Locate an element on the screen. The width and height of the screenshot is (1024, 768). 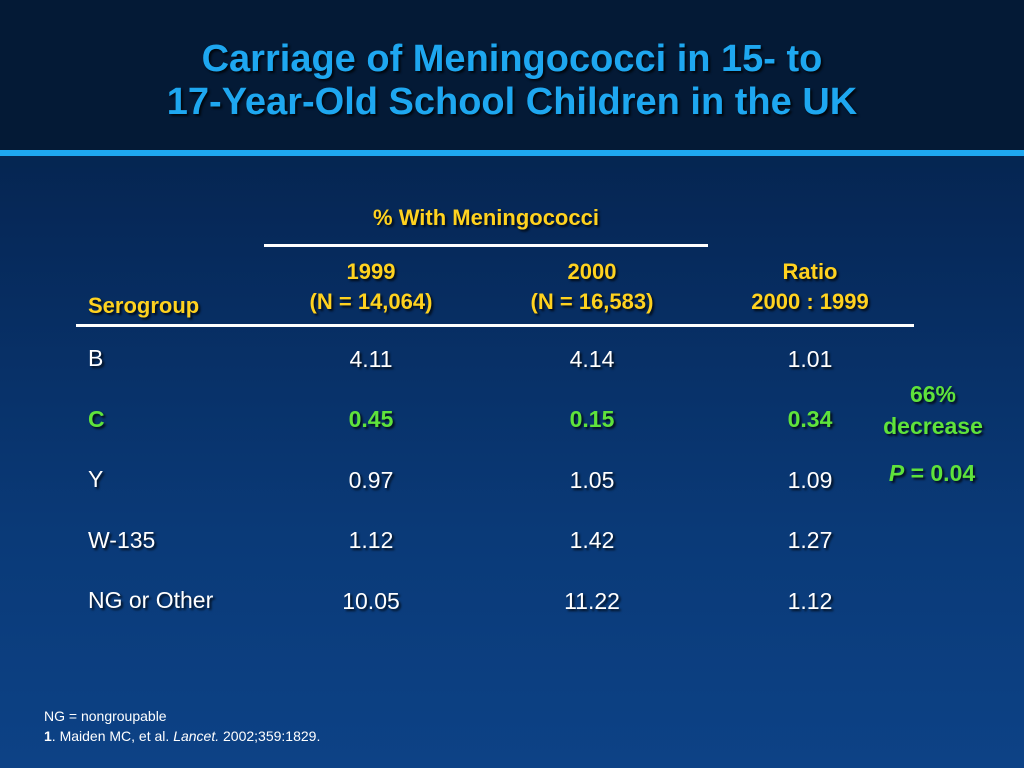
table-cell-1999: 10.05 is located at coordinates (371, 601).